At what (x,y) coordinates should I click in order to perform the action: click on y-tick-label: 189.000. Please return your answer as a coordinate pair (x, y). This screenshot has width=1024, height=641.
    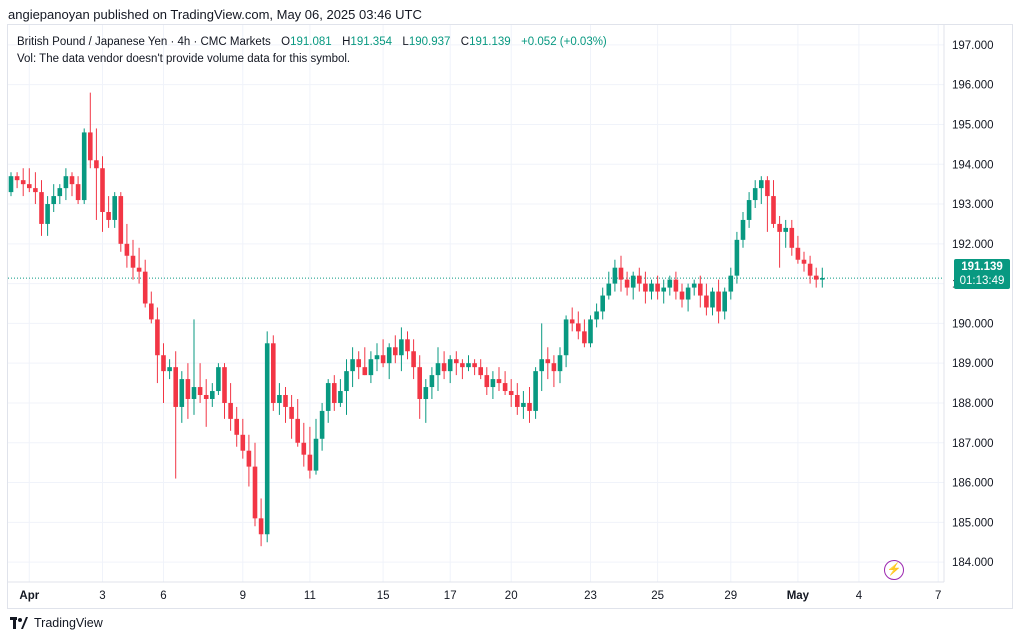
    Looking at the image, I should click on (973, 364).